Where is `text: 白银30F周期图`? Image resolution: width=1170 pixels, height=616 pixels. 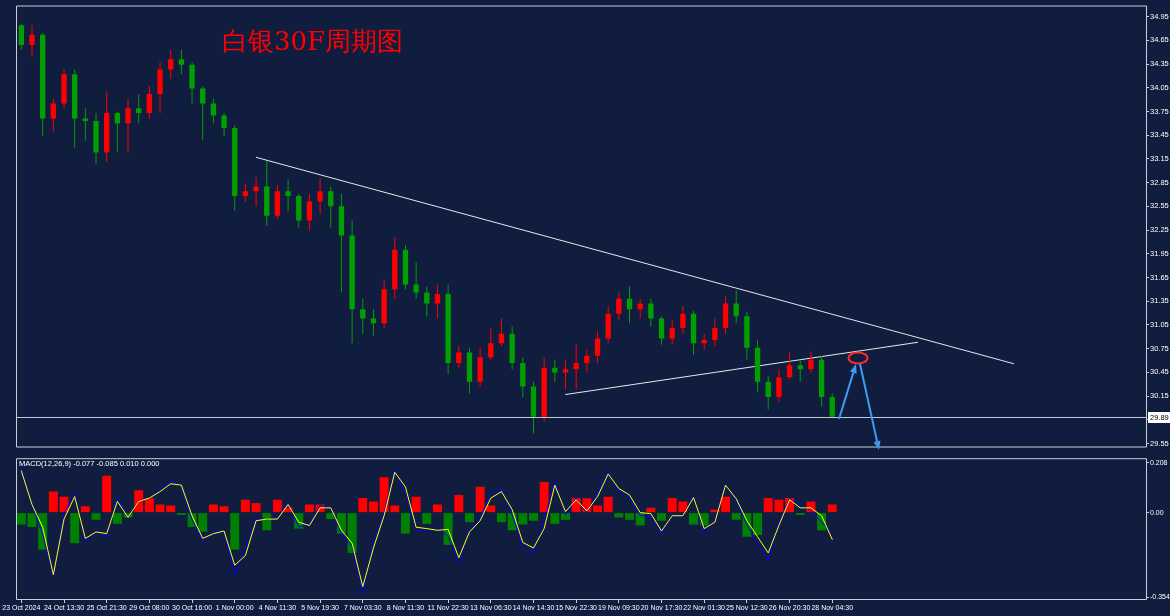 text: 白银30F周期图 is located at coordinates (313, 41).